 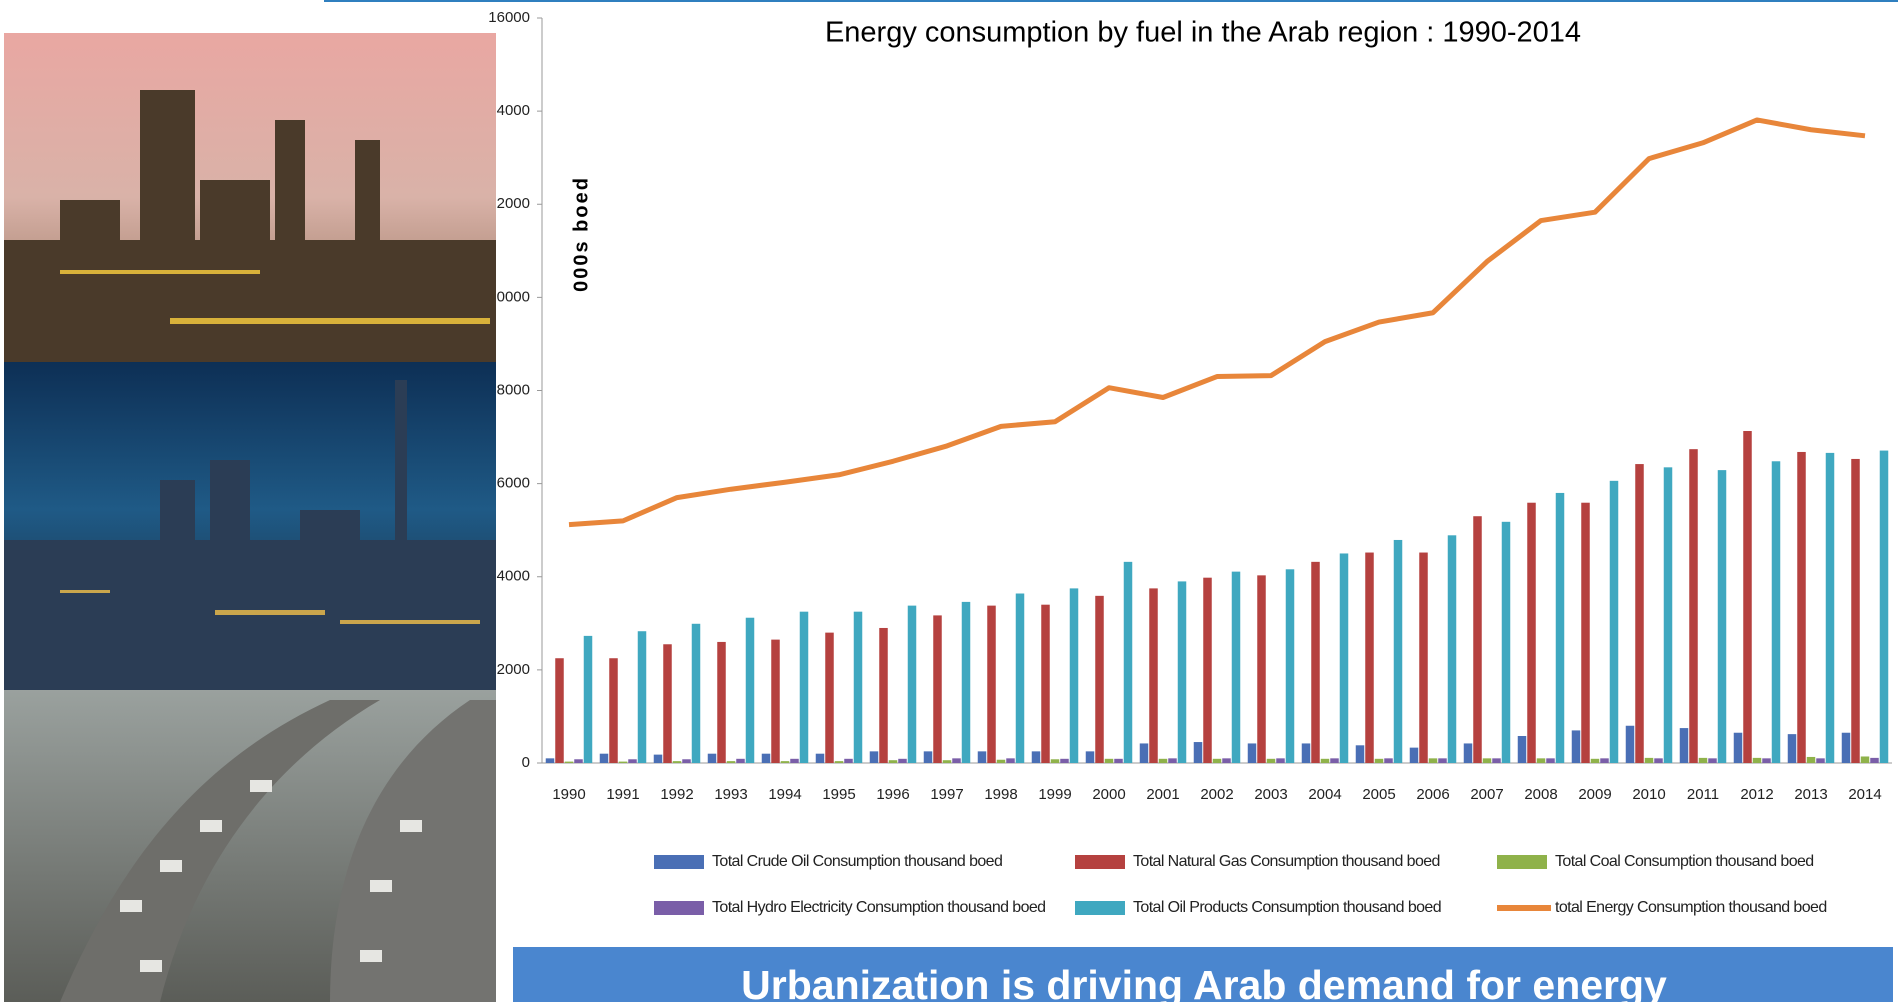 I want to click on x-tick-label: 2001, so click(x=1162, y=794).